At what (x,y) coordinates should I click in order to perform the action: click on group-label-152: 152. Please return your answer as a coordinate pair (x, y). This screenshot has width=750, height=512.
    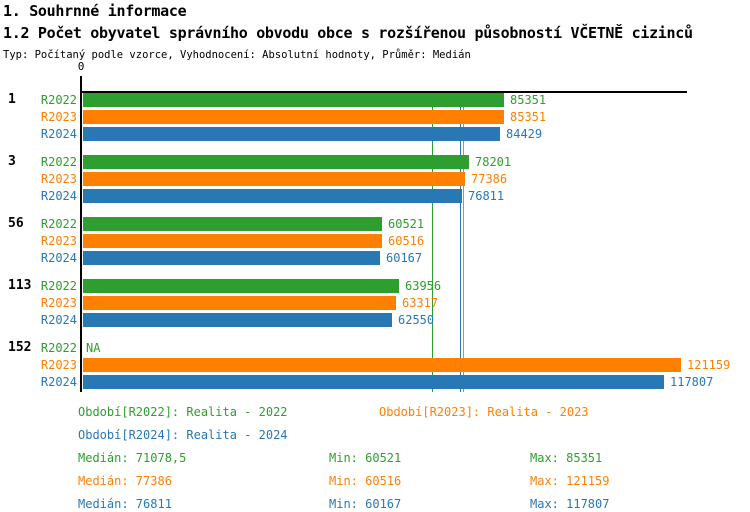
    Looking at the image, I should click on (20, 347).